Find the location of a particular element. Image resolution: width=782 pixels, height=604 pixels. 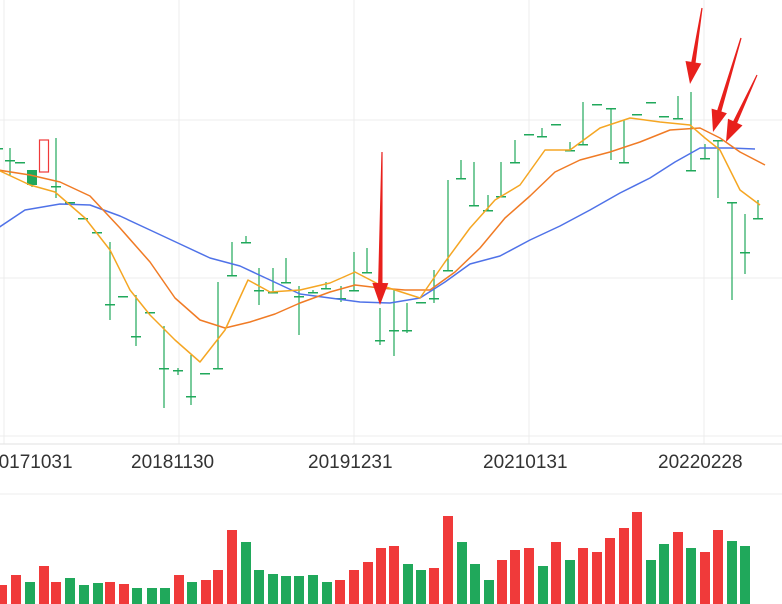

x-tick-label: 20210131 is located at coordinates (525, 462).